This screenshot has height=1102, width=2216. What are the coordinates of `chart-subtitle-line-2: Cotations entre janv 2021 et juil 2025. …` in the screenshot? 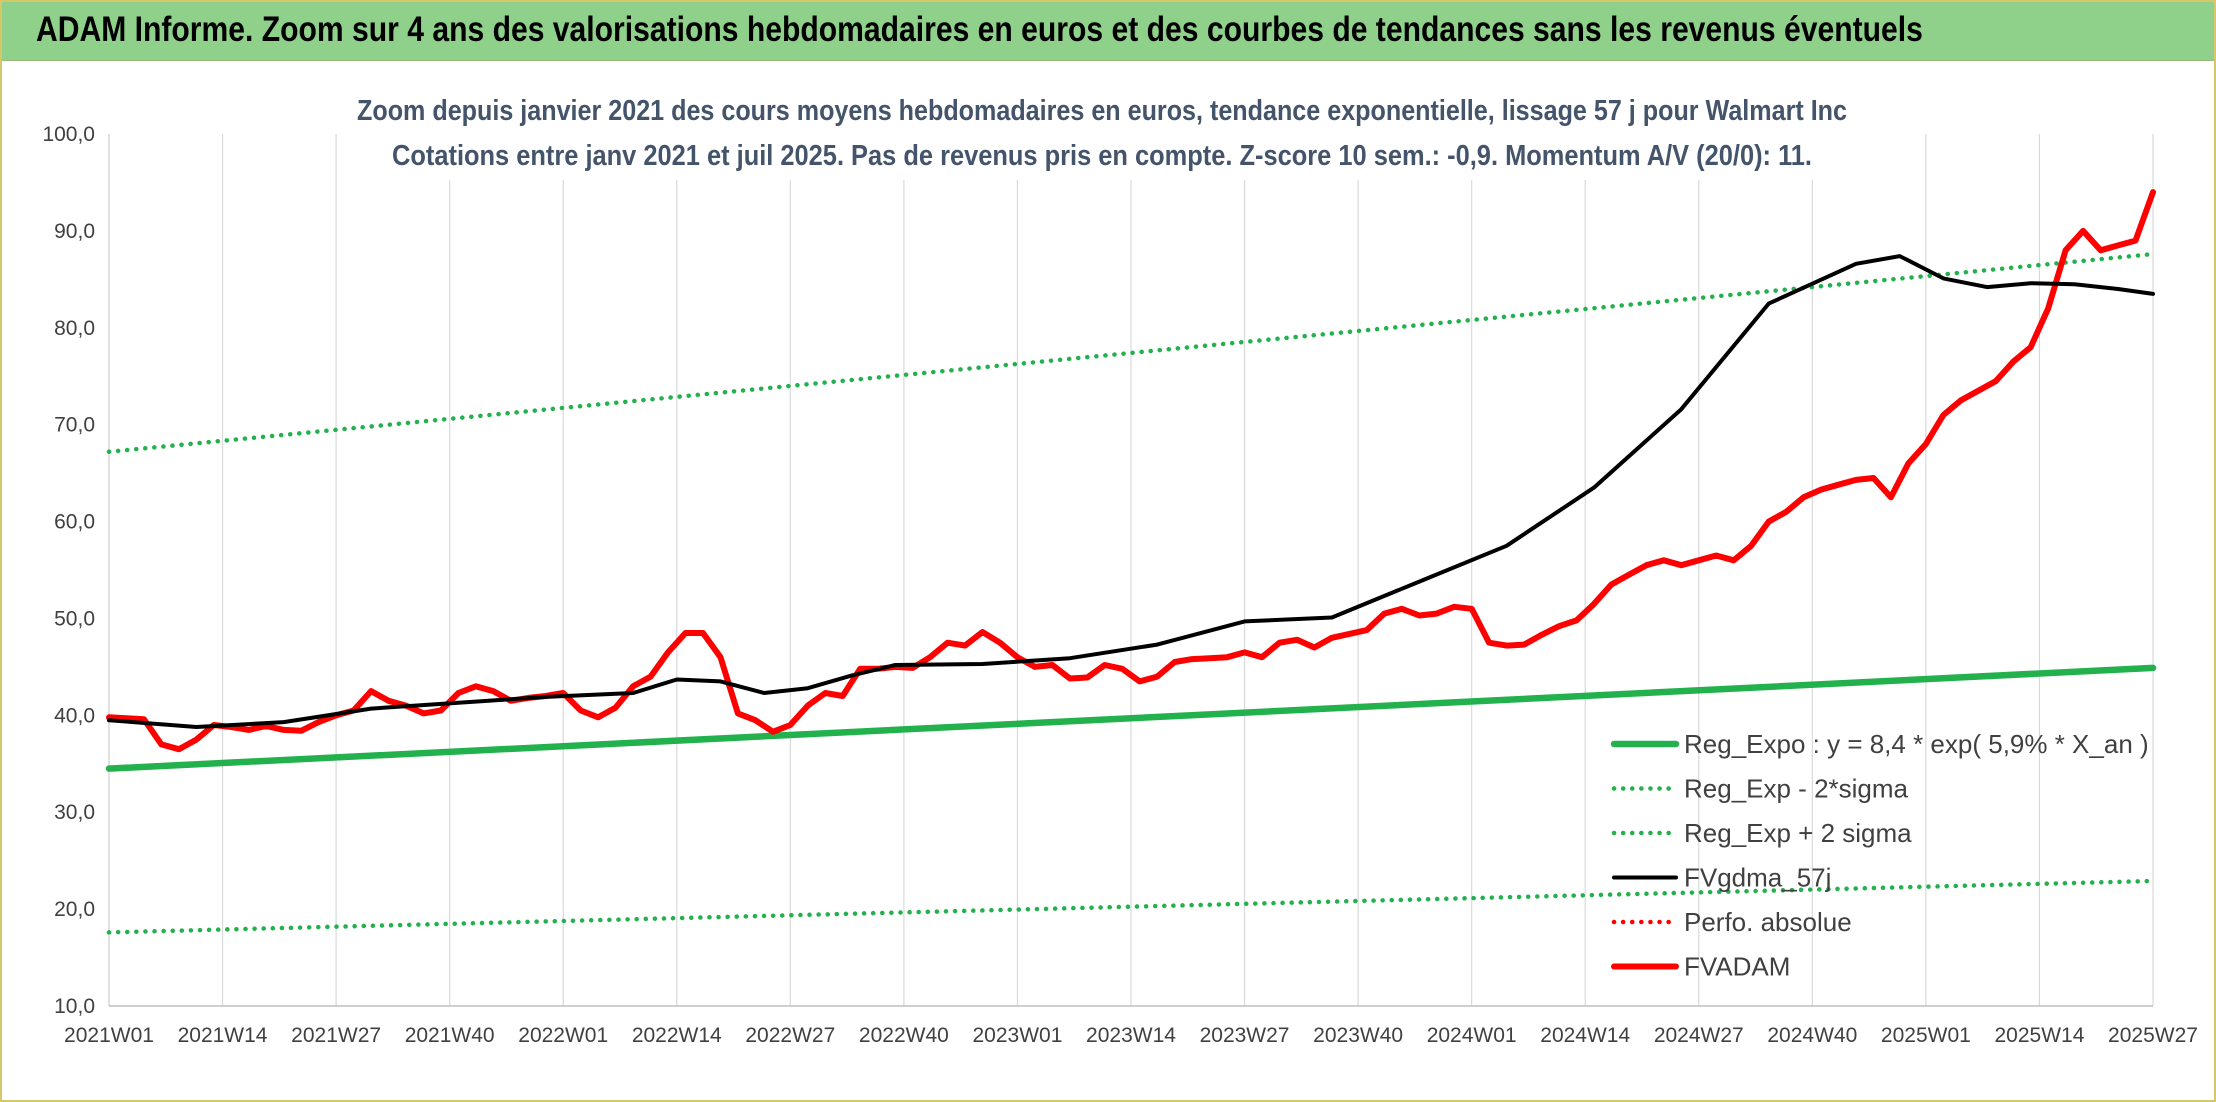 It's located at (1102, 156).